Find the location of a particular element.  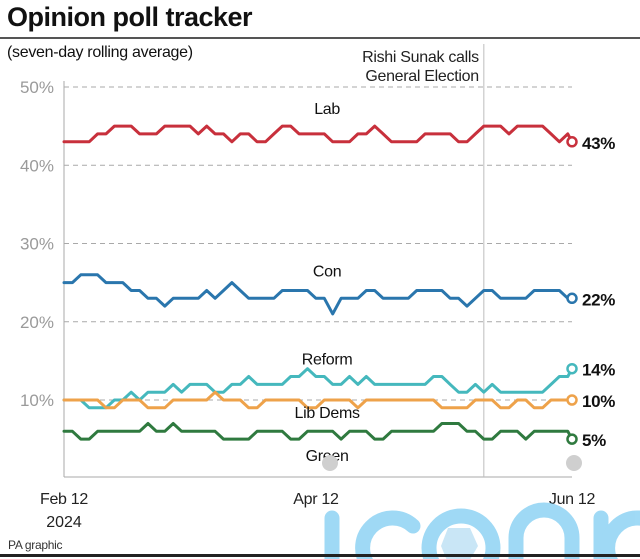

x-tick-label: Jun 12 is located at coordinates (572, 499).